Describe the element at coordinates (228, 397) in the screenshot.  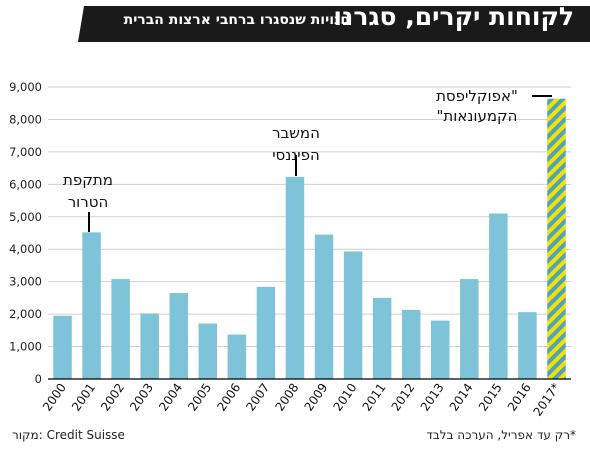
I see `x-tick-label: 2006` at that location.